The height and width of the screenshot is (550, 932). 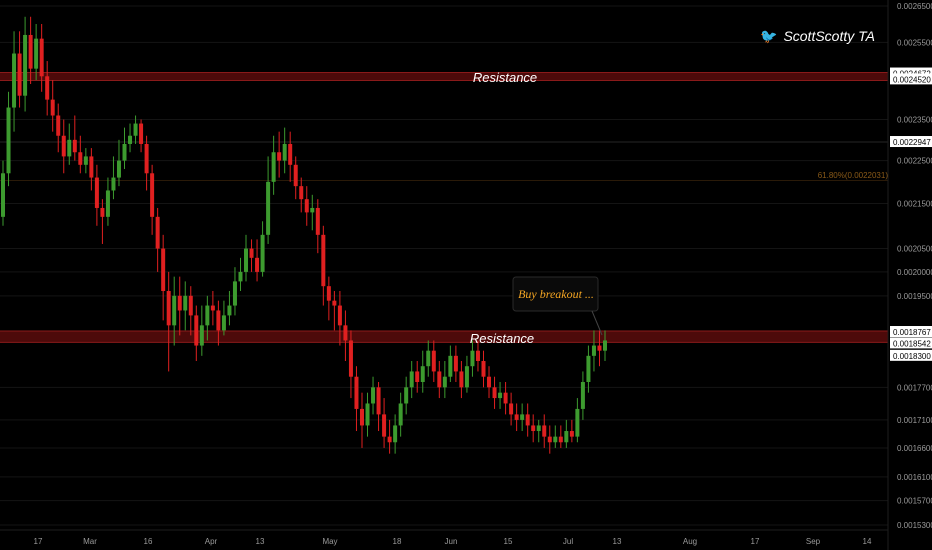 What do you see at coordinates (90, 541) in the screenshot?
I see `time-tick-label: Mar` at bounding box center [90, 541].